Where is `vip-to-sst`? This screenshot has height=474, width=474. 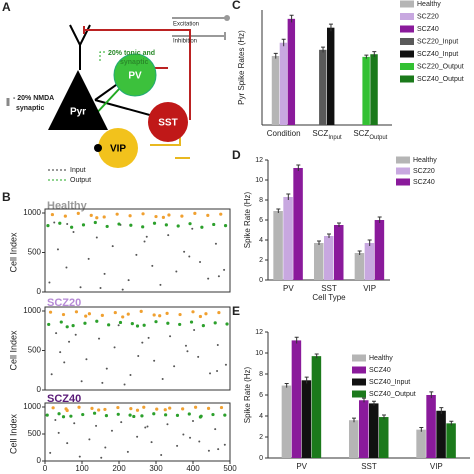 vip-to-sst is located at coordinates (165, 140).